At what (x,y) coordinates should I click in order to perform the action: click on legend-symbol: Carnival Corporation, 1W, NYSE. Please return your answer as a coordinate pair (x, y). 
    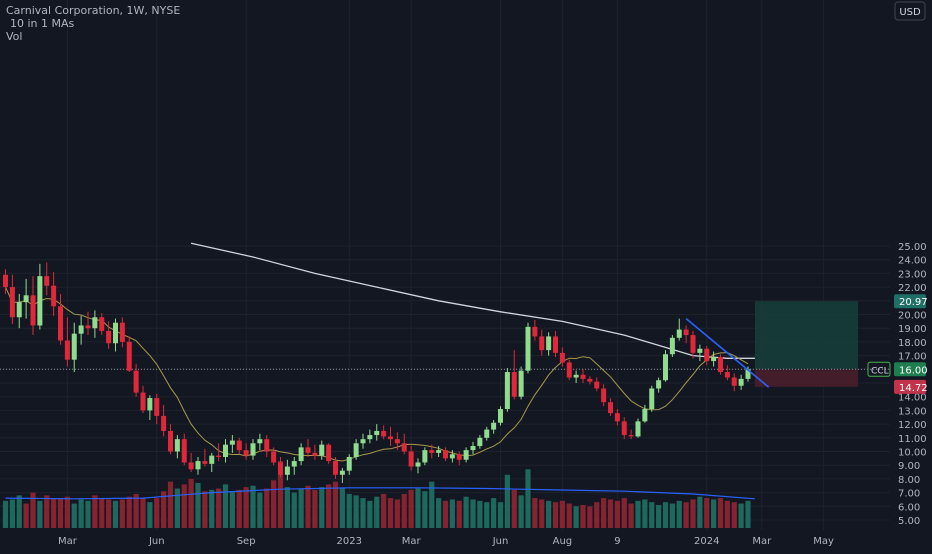
    Looking at the image, I should click on (93, 10).